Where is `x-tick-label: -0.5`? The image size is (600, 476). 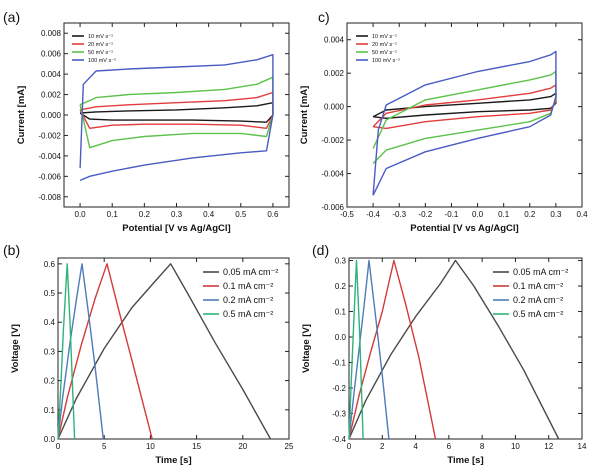
x-tick-label: -0.5 is located at coordinates (347, 214).